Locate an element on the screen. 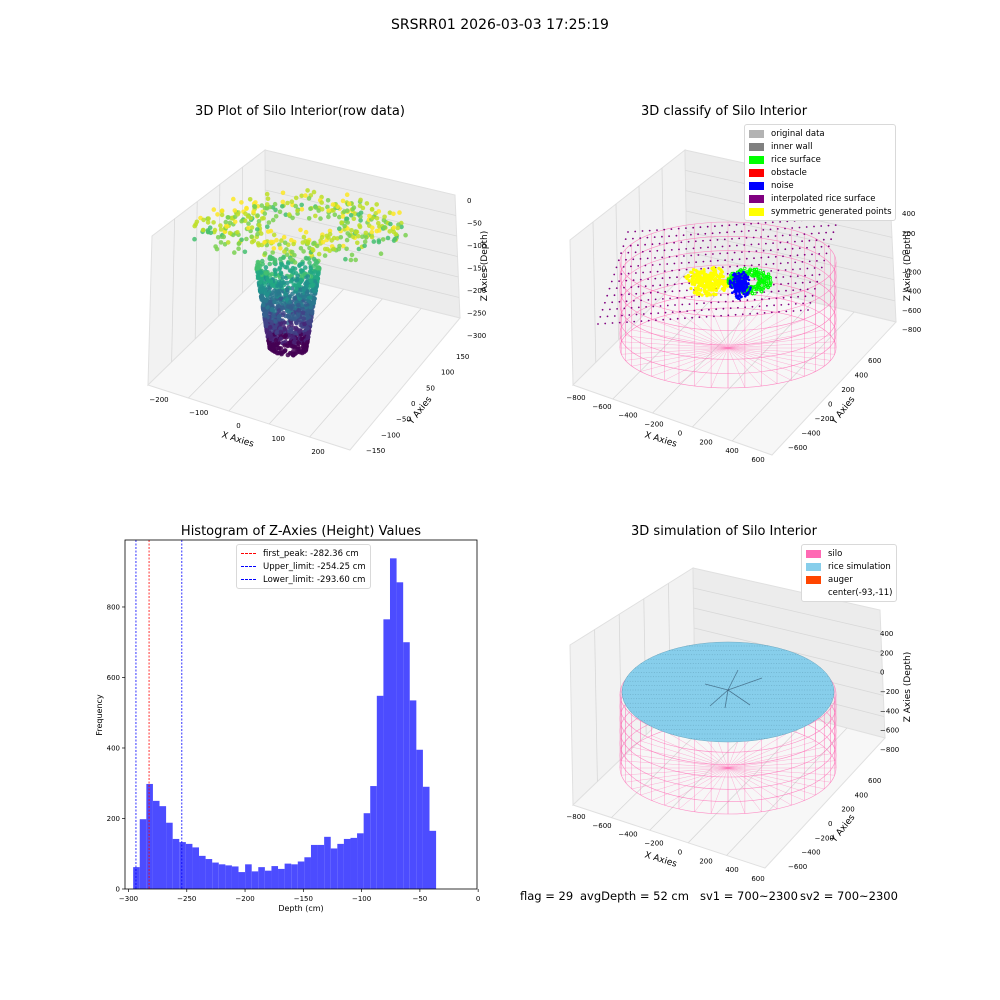  simulation-plot-title: 3D simulation of Silo Interior is located at coordinates (724, 531).